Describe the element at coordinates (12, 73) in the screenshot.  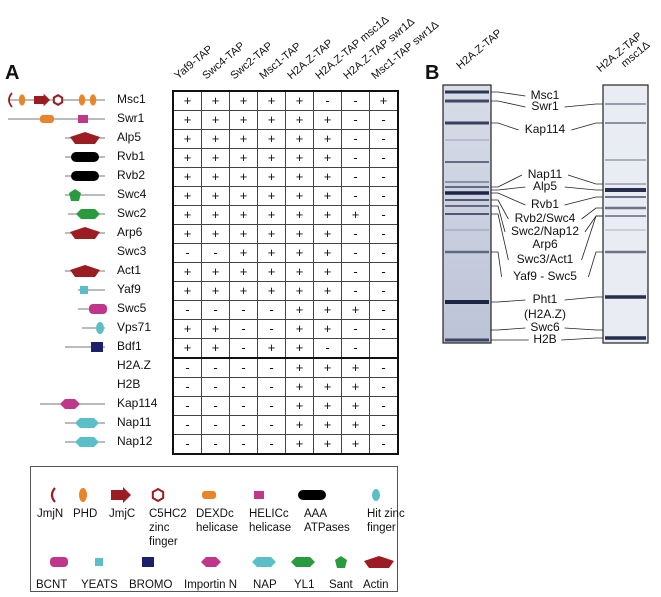
I see `panel-a-letter: A` at that location.